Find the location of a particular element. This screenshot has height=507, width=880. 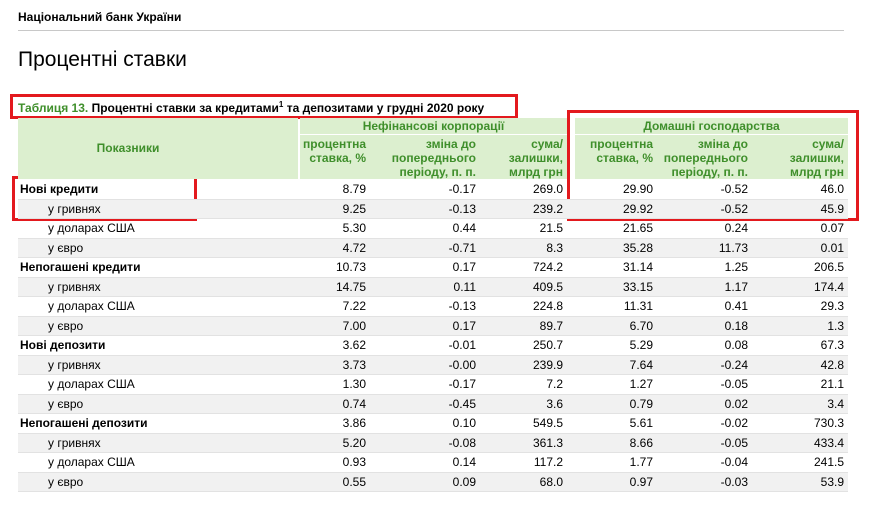

cell-value: 8.79 is located at coordinates (354, 189).